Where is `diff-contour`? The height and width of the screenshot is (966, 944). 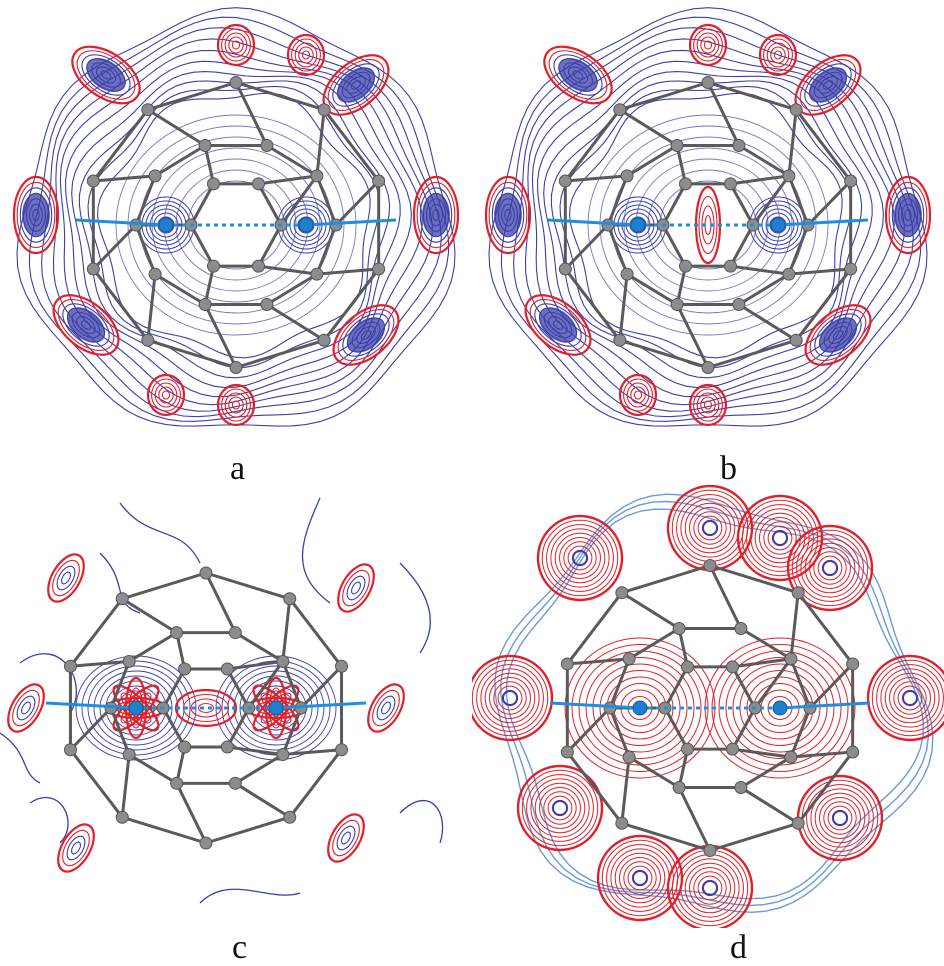 diff-contour is located at coordinates (160, 533).